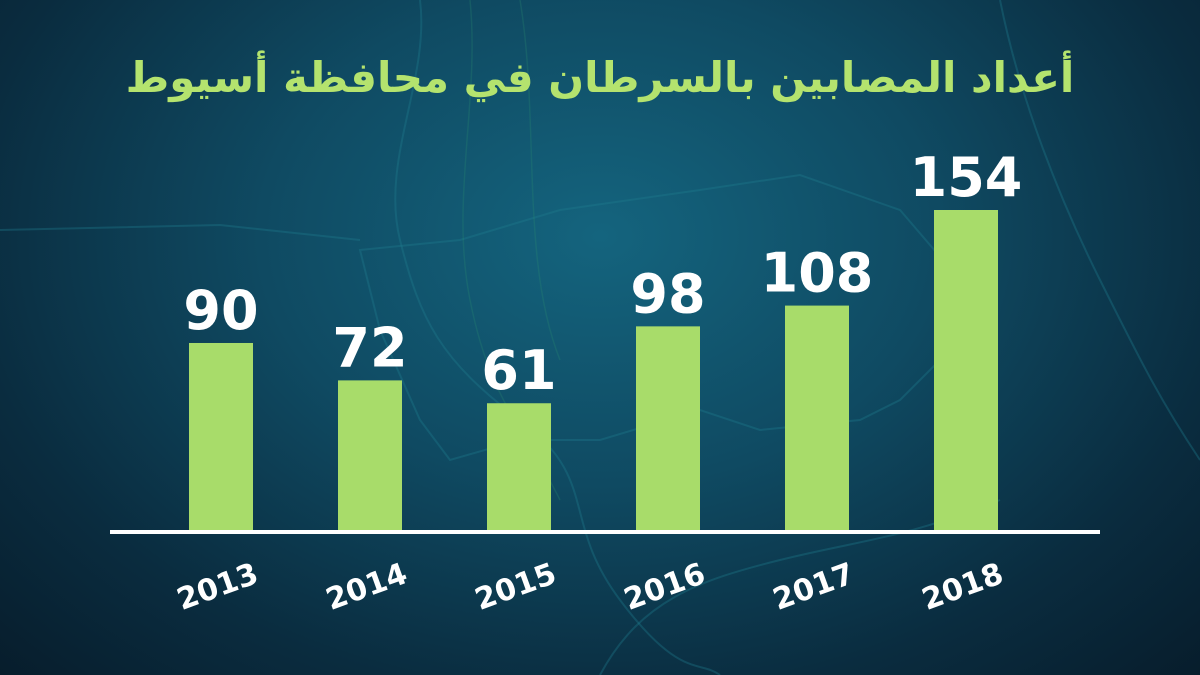  Describe the element at coordinates (668, 428) in the screenshot. I see `bar-2016` at that location.